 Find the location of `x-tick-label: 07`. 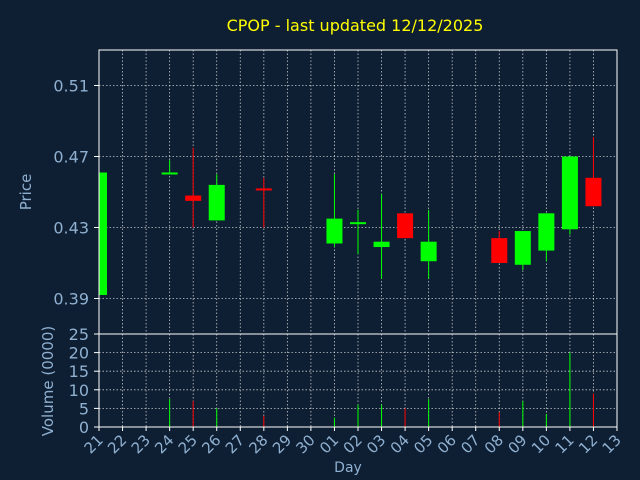

x-tick-label: 07 is located at coordinates (470, 444).